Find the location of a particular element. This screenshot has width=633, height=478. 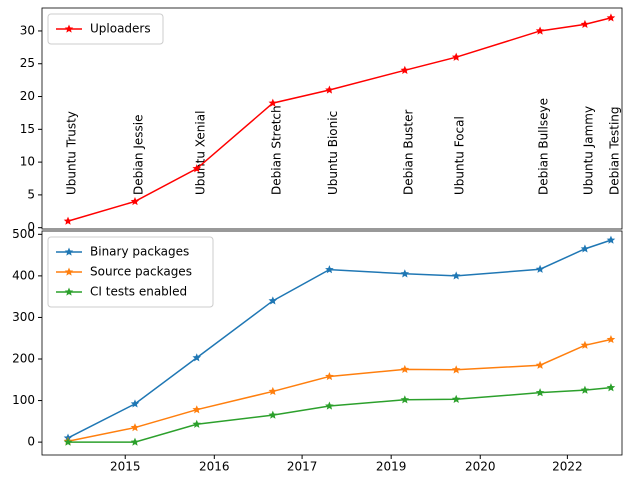

y-tick-label: 15 is located at coordinates (27, 129).